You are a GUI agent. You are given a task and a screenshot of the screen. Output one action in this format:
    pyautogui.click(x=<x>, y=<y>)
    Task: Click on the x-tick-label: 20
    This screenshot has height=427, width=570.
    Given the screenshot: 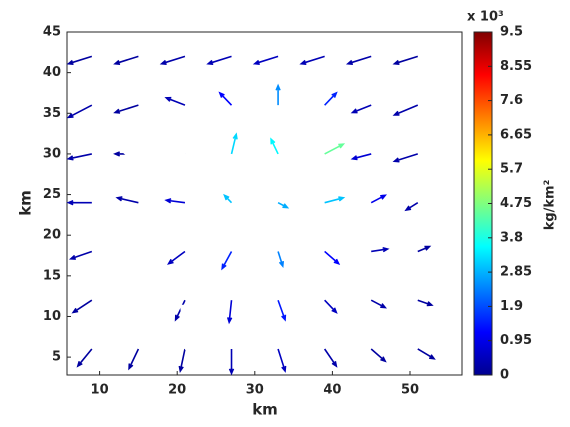 What is the action you would take?
    pyautogui.click(x=177, y=390)
    